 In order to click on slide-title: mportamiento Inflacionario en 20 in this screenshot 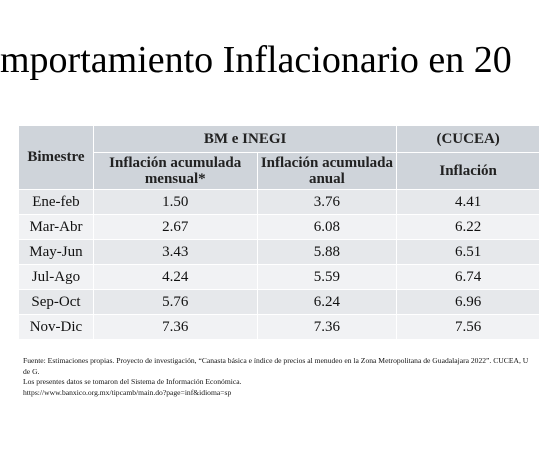, I will do `click(256, 60)`.